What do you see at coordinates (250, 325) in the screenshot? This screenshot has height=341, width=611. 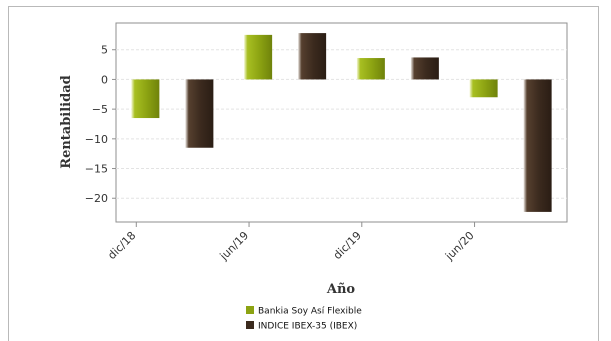 I see `legend-swatch-ibex` at bounding box center [250, 325].